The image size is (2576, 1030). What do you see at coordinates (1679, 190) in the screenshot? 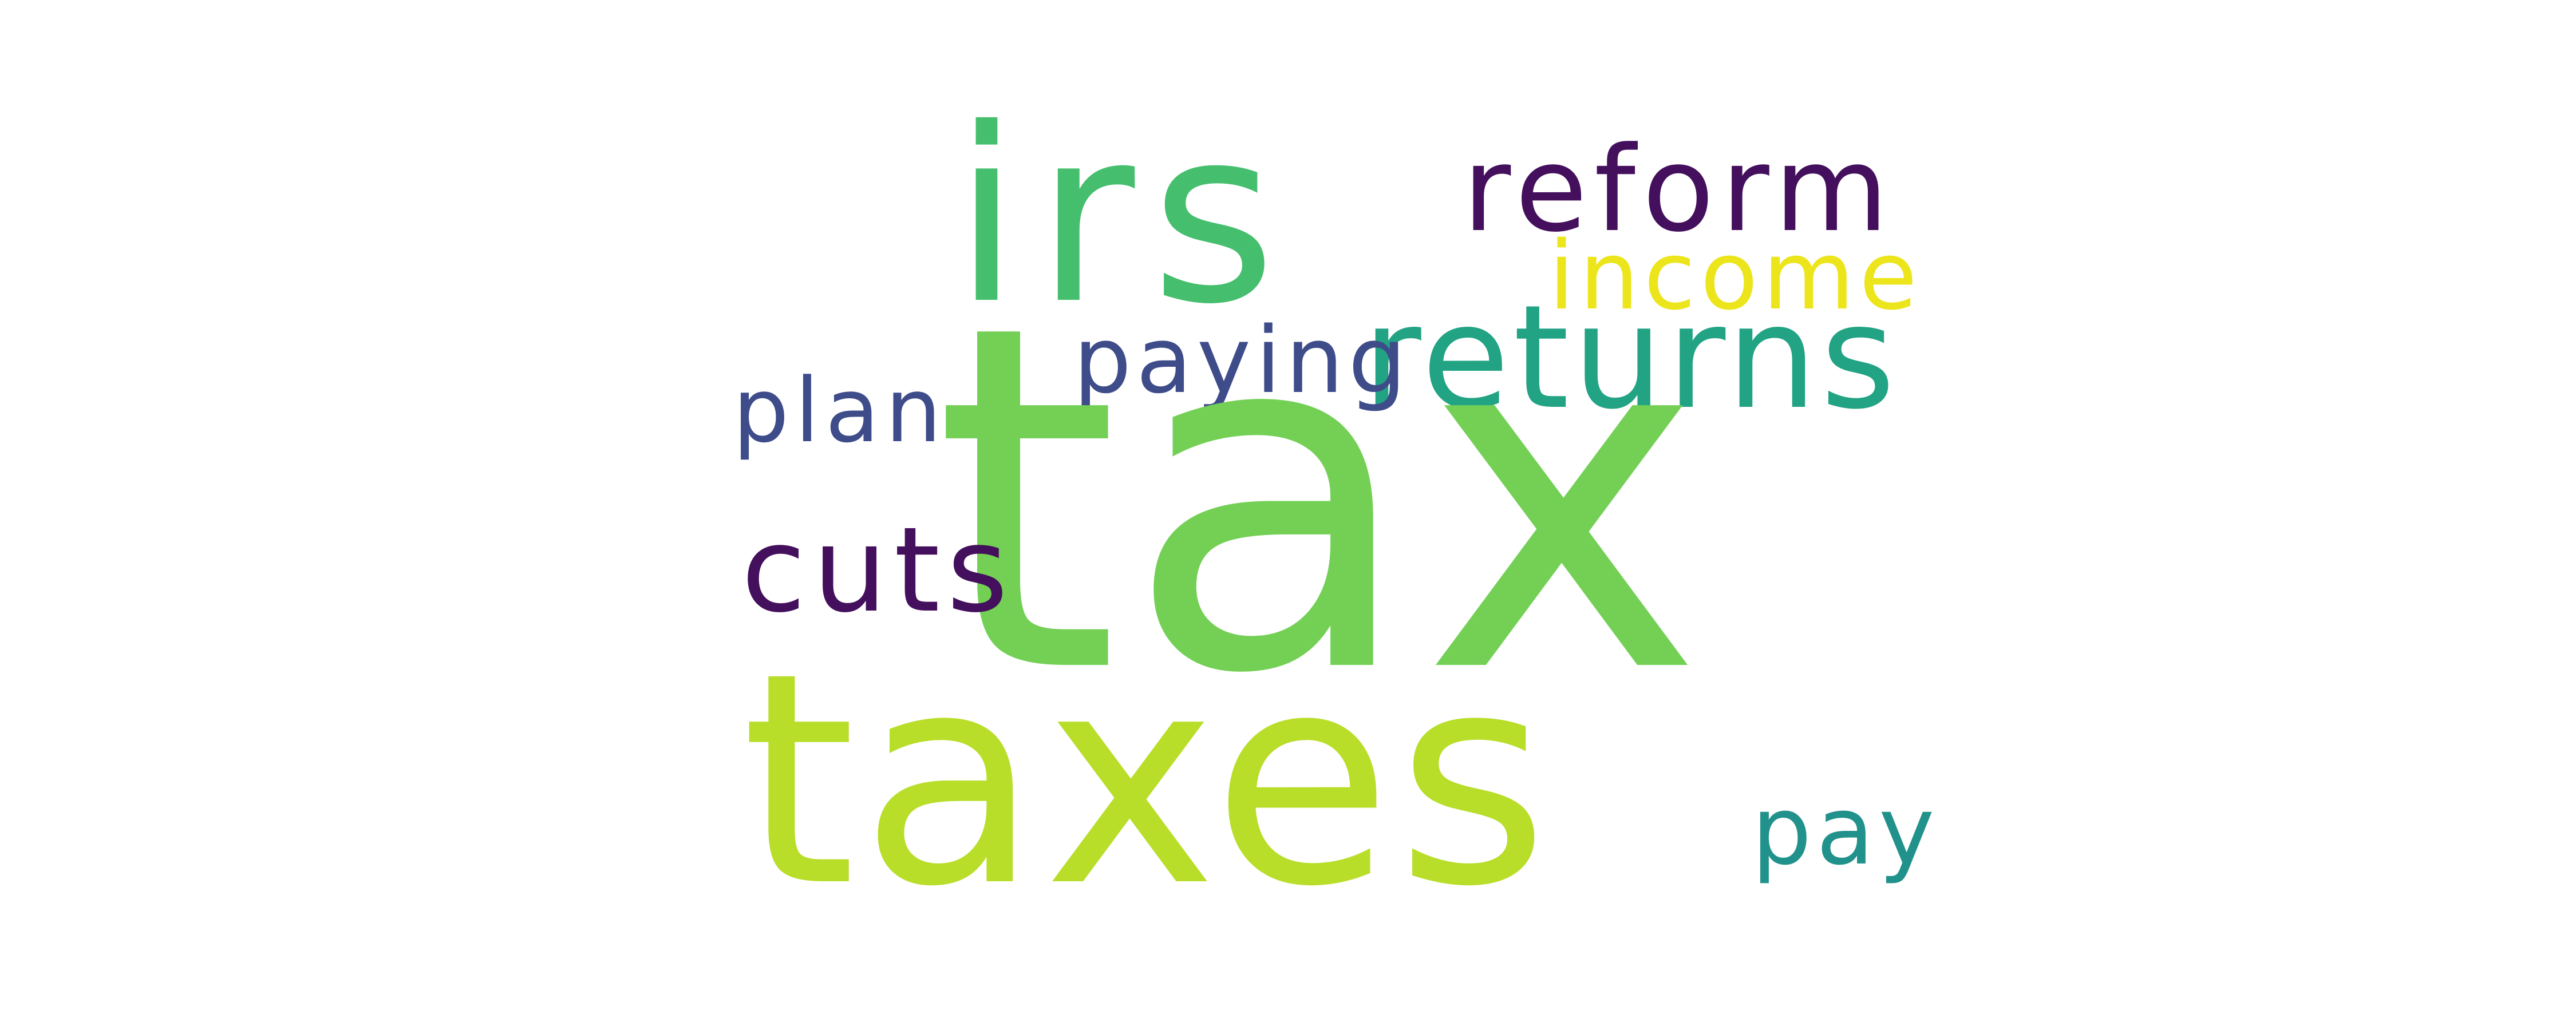
I see `word-reform: reform` at bounding box center [1679, 190].